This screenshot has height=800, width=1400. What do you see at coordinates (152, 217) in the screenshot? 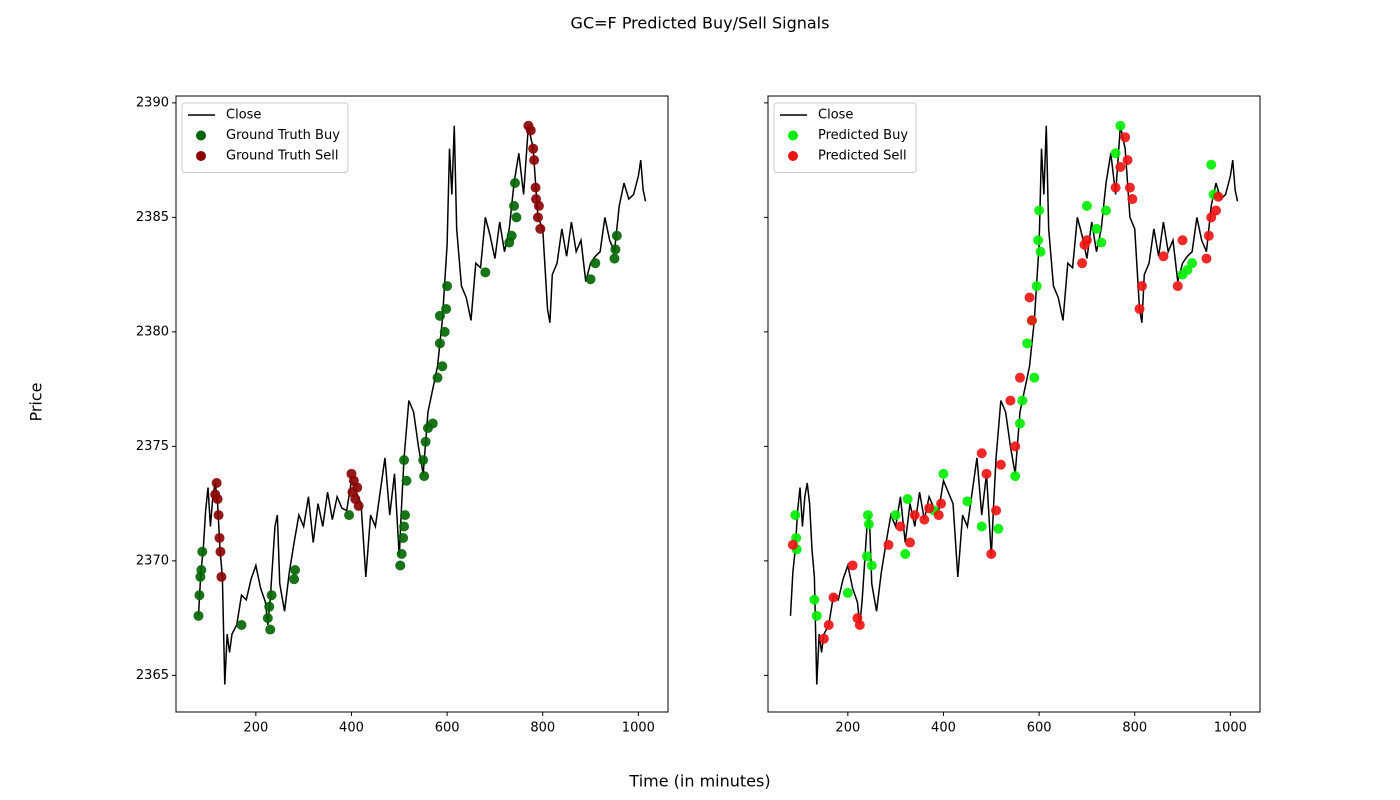
I see `y-tick-label: 2385` at bounding box center [152, 217].